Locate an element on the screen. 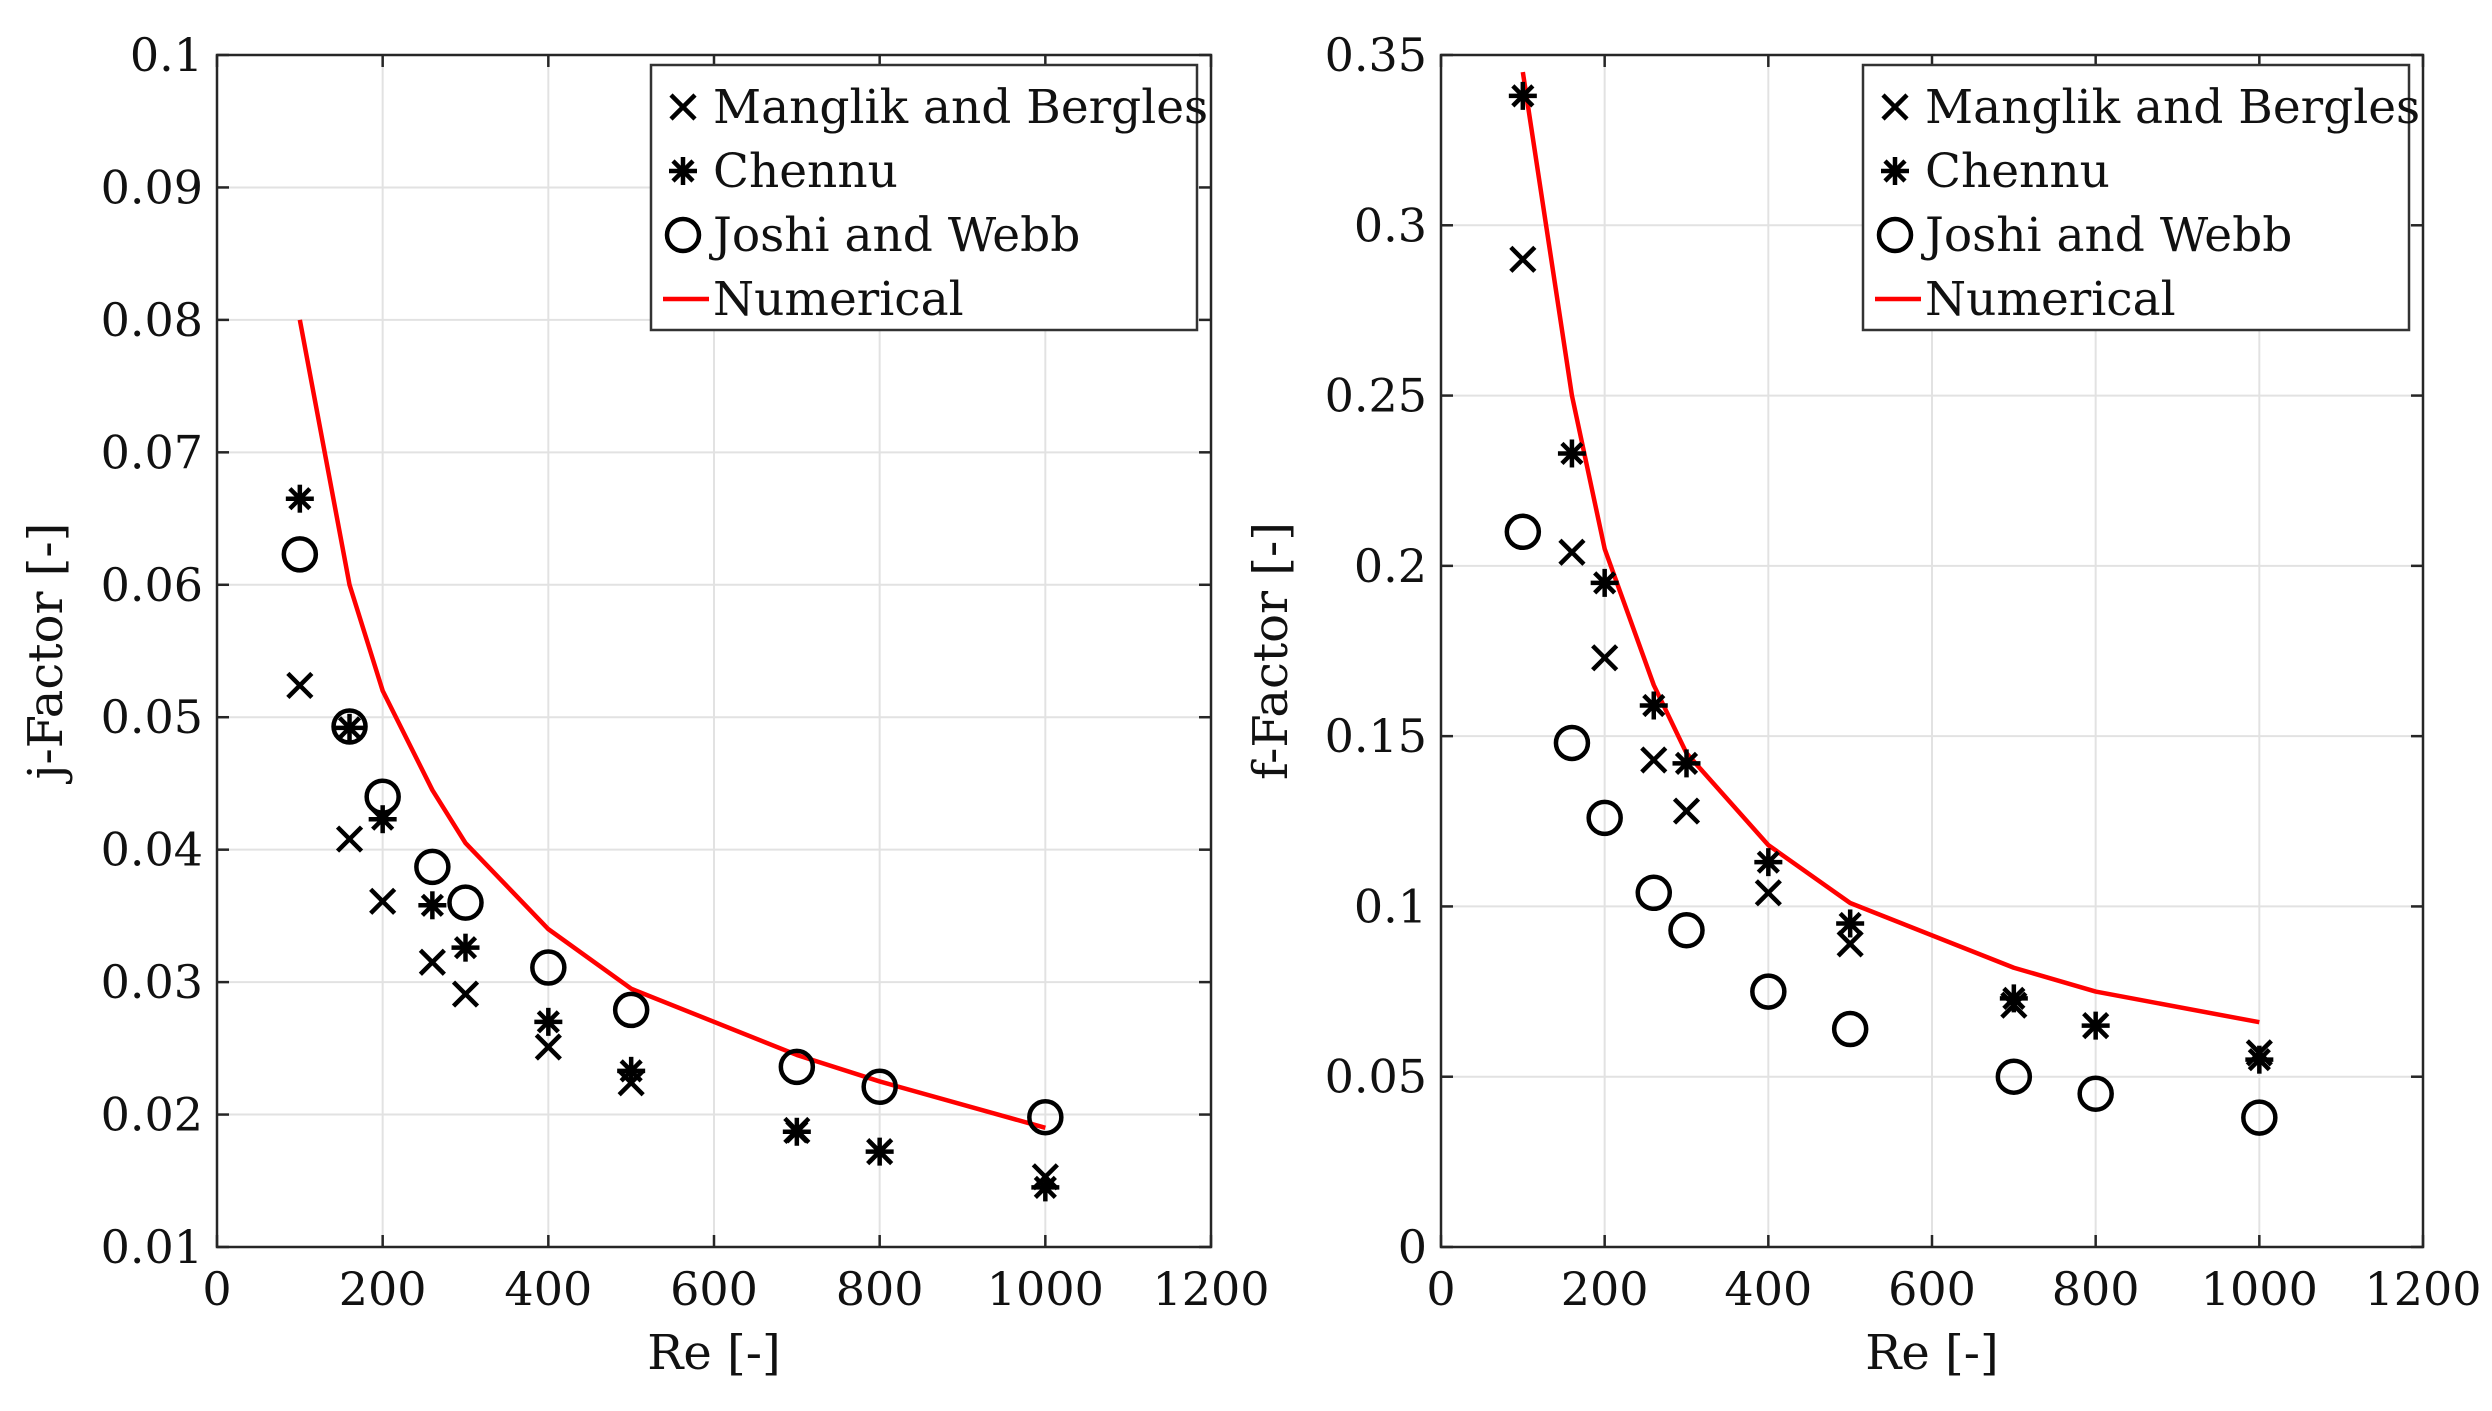 This screenshot has height=1411, width=2492. y-tick-label: 0 is located at coordinates (1412, 1247).